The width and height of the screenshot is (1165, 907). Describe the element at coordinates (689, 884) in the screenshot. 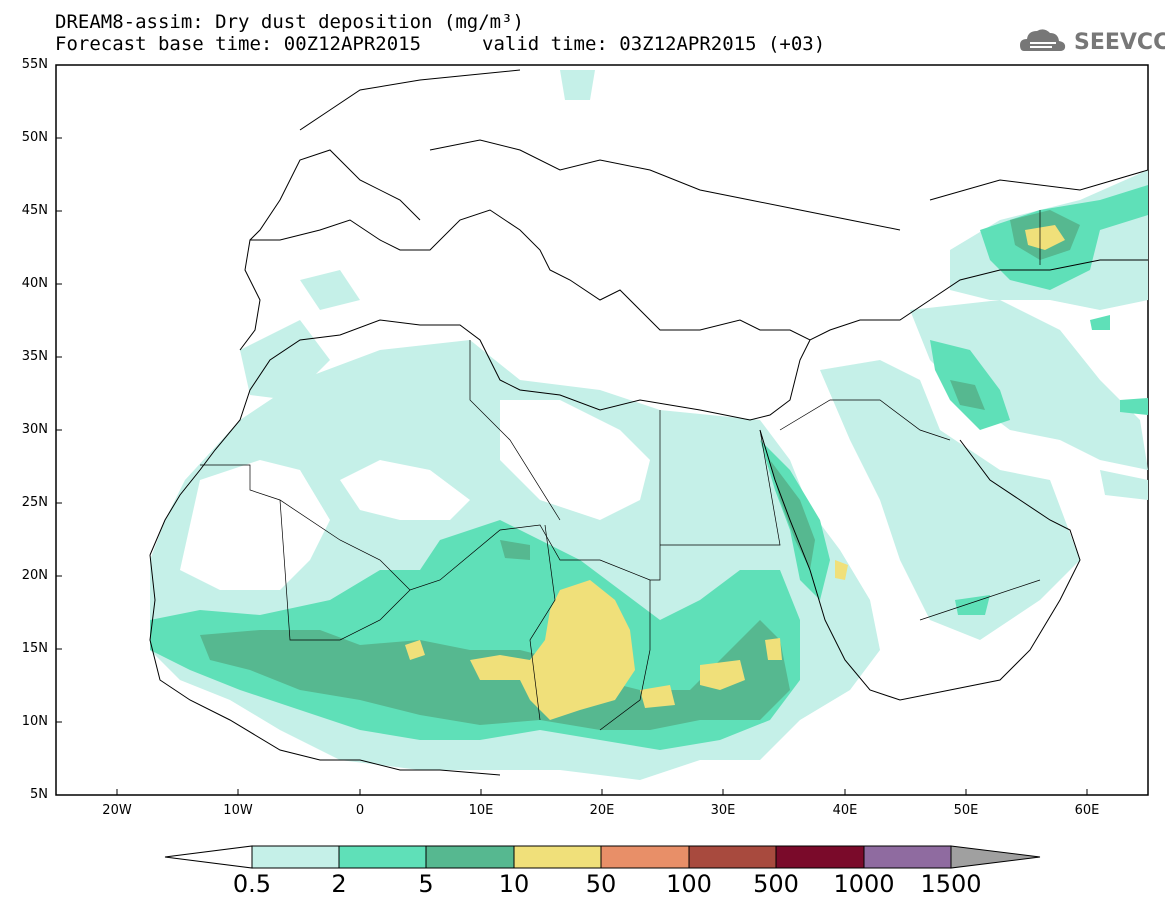

I see `colorbar-label: 100` at that location.